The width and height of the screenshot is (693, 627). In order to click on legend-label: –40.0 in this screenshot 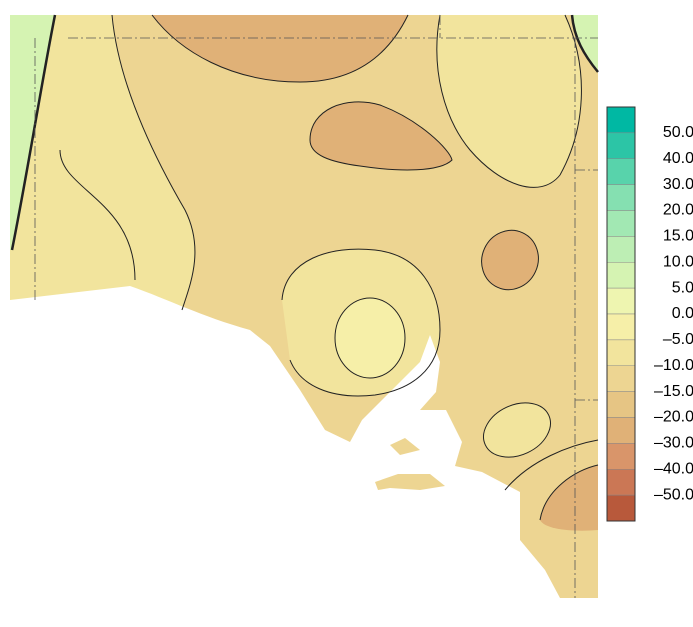, I will do `click(673, 468)`.